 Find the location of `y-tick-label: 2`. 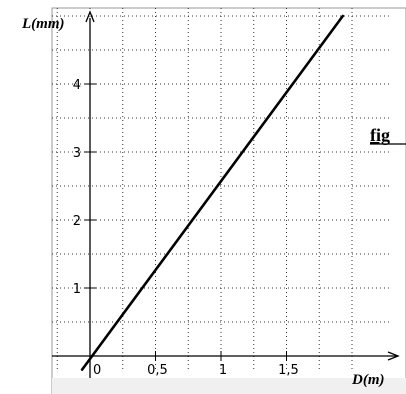

y-tick-label: 2 is located at coordinates (77, 221).